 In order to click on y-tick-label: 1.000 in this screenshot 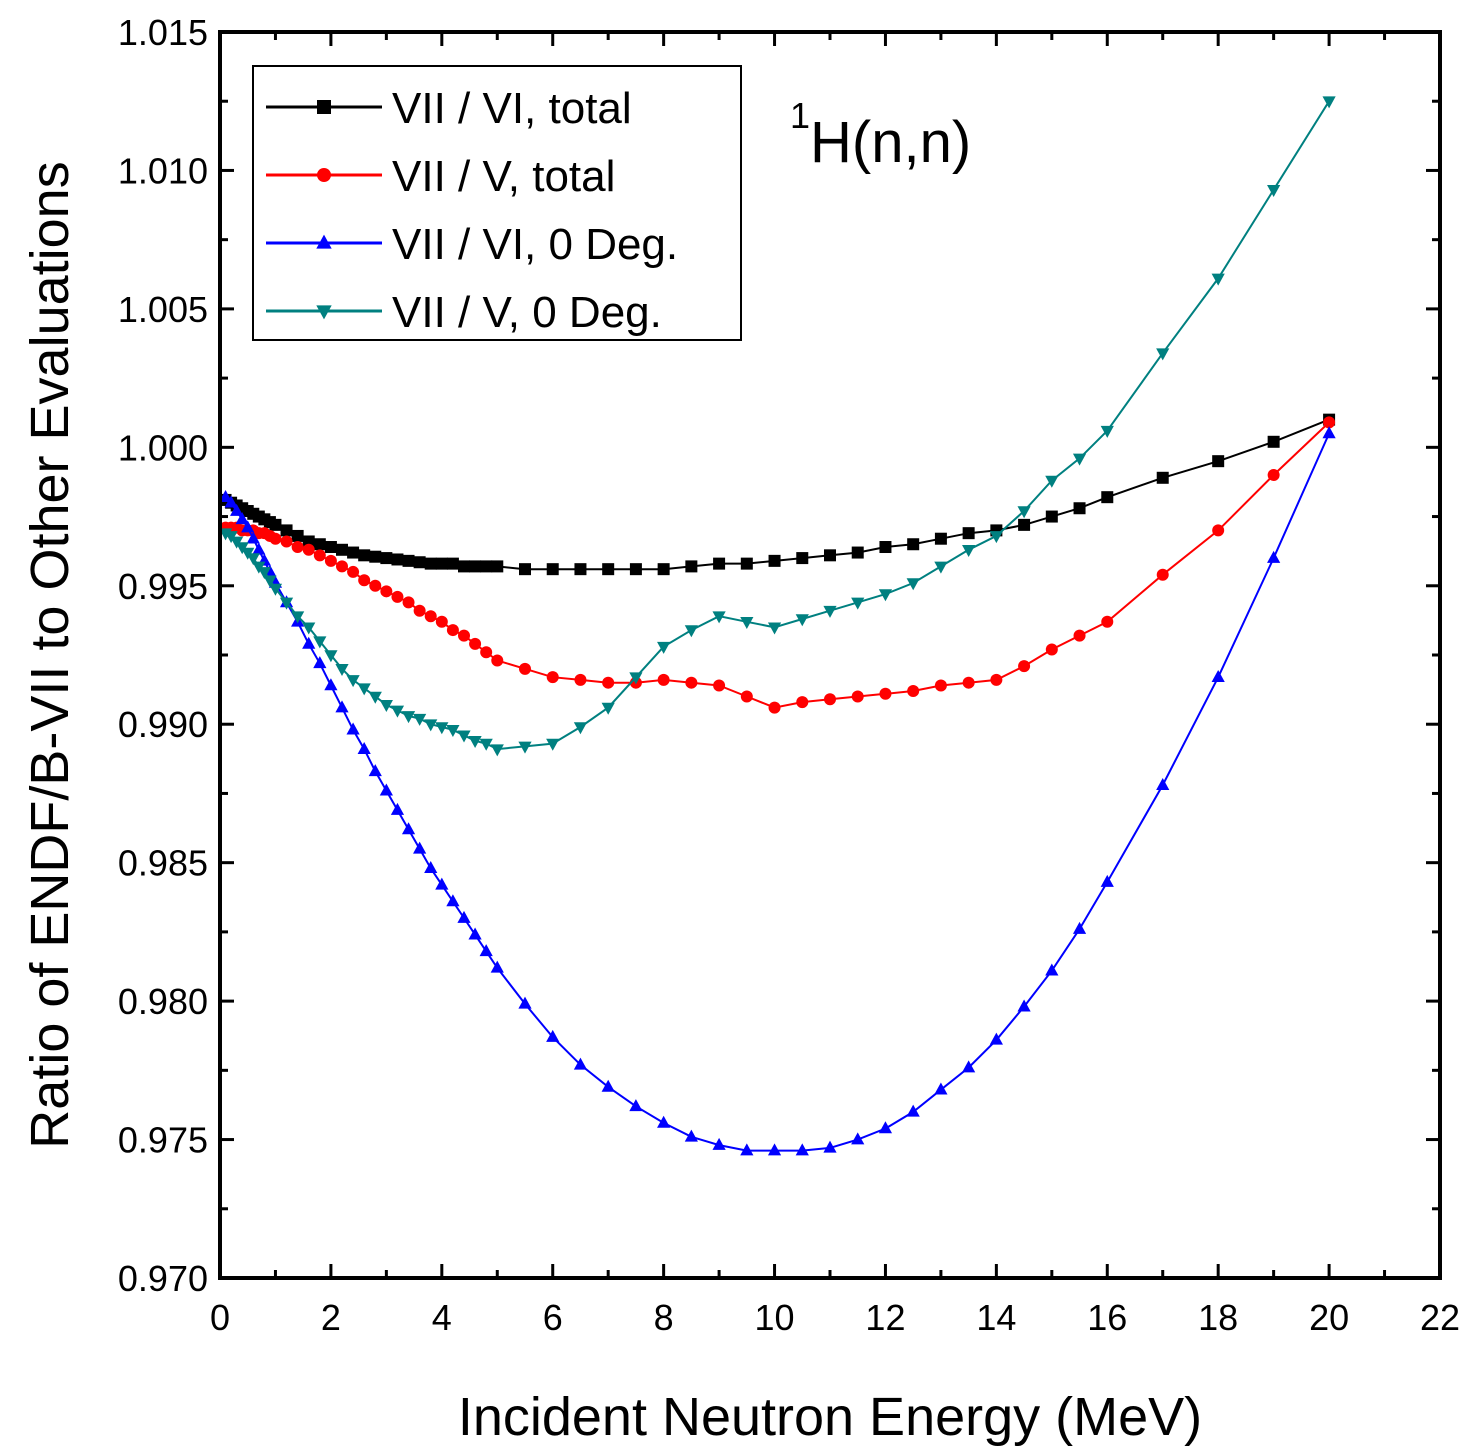, I will do `click(163, 447)`.